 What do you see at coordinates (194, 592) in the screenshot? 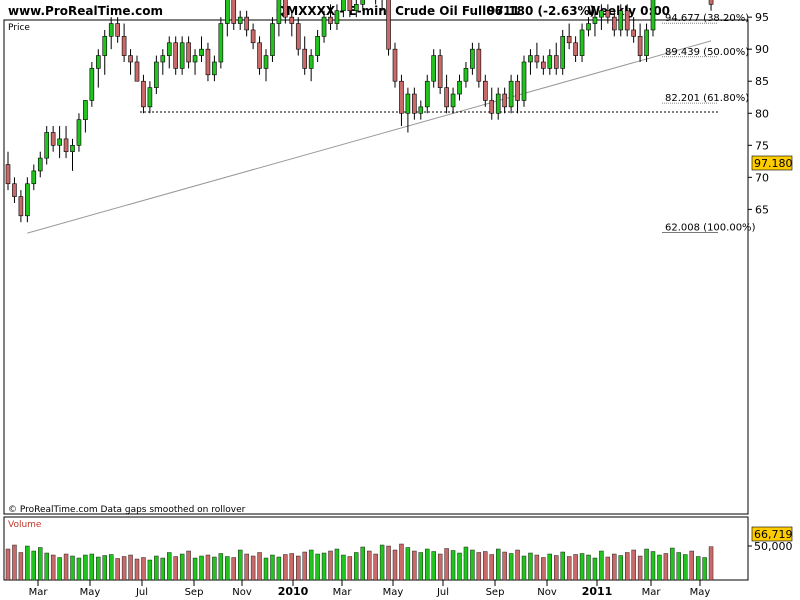
I see `time-axis-label: Sep` at bounding box center [194, 592].